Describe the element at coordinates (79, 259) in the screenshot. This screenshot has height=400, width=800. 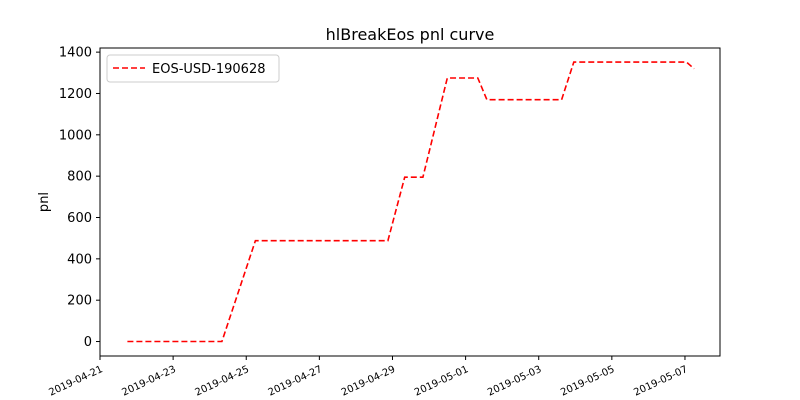
I see `y-tick-label: 400` at that location.